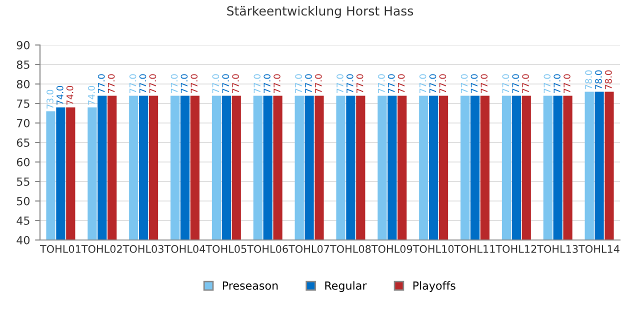  What do you see at coordinates (250, 286) in the screenshot?
I see `legend-label: Preseason` at bounding box center [250, 286].